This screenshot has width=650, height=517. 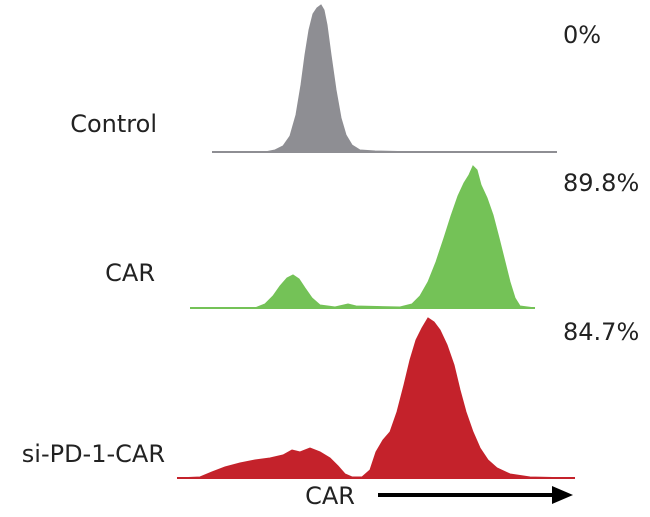 What do you see at coordinates (601, 332) in the screenshot?
I see `percent-label: 84.7%` at bounding box center [601, 332].